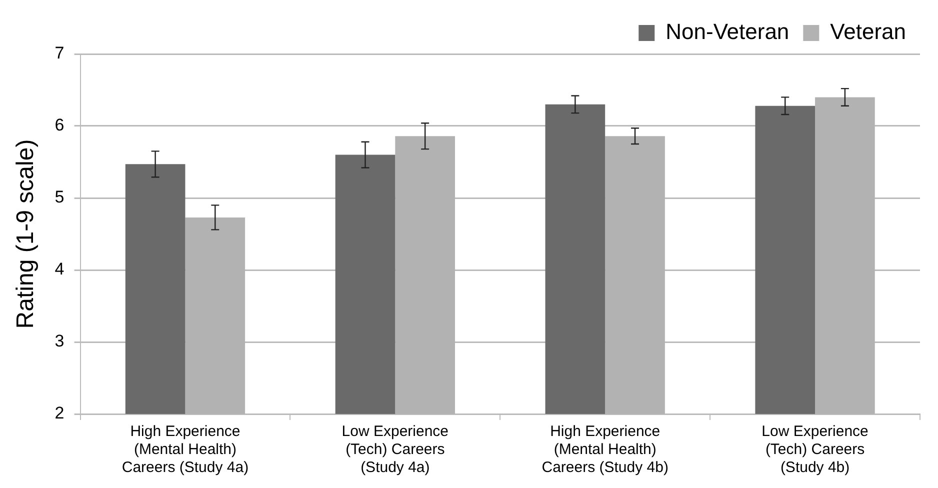 This screenshot has width=938, height=488. I want to click on y-tick-label: 4, so click(59, 269).